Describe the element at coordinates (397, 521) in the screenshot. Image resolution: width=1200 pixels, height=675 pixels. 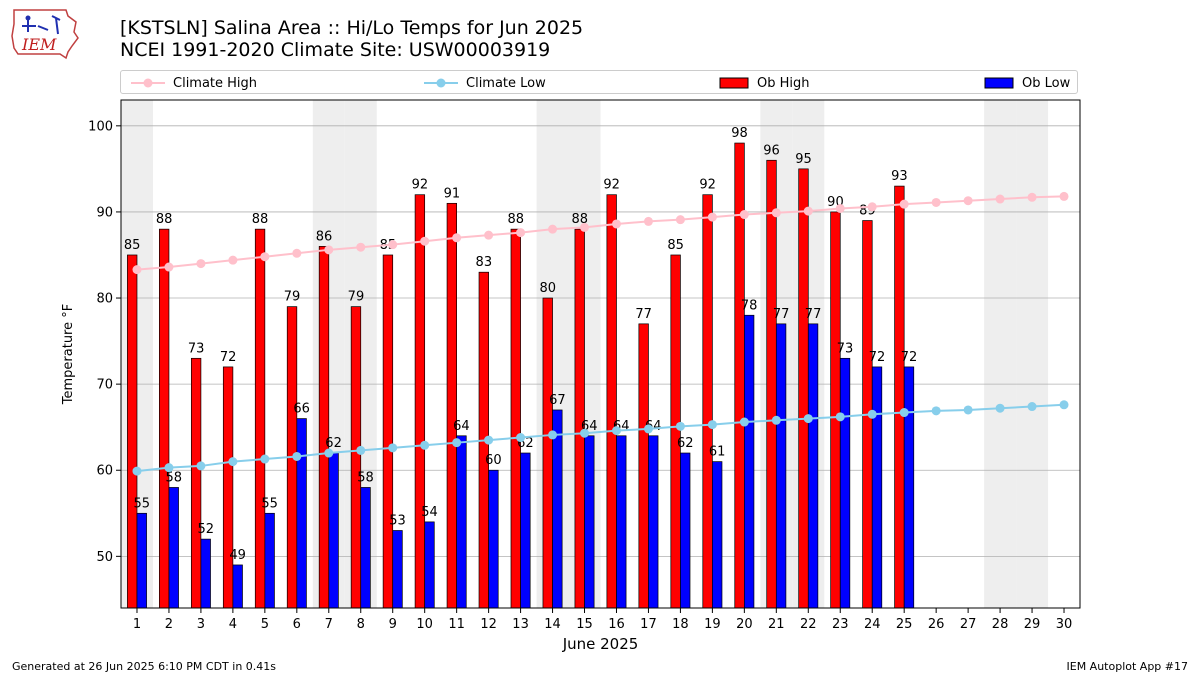
I see `ob-low-label: 53` at that location.